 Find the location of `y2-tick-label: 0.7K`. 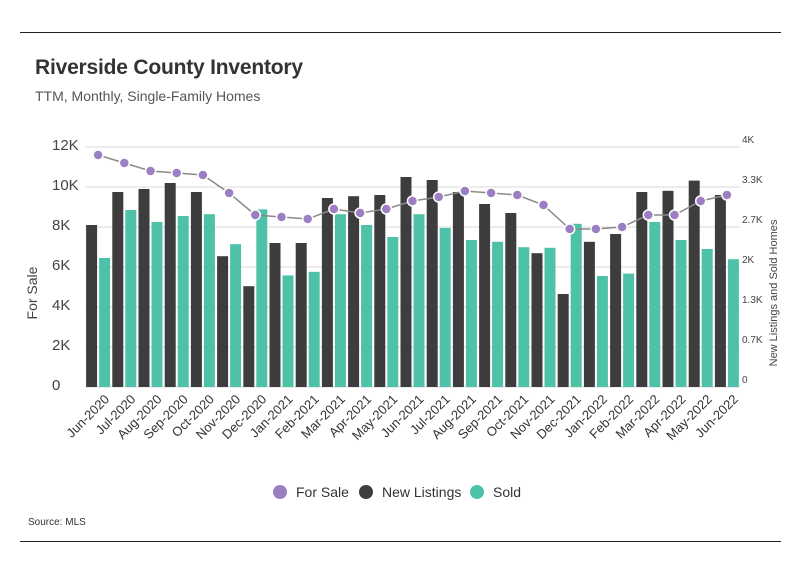

y2-tick-label: 0.7K is located at coordinates (752, 340).